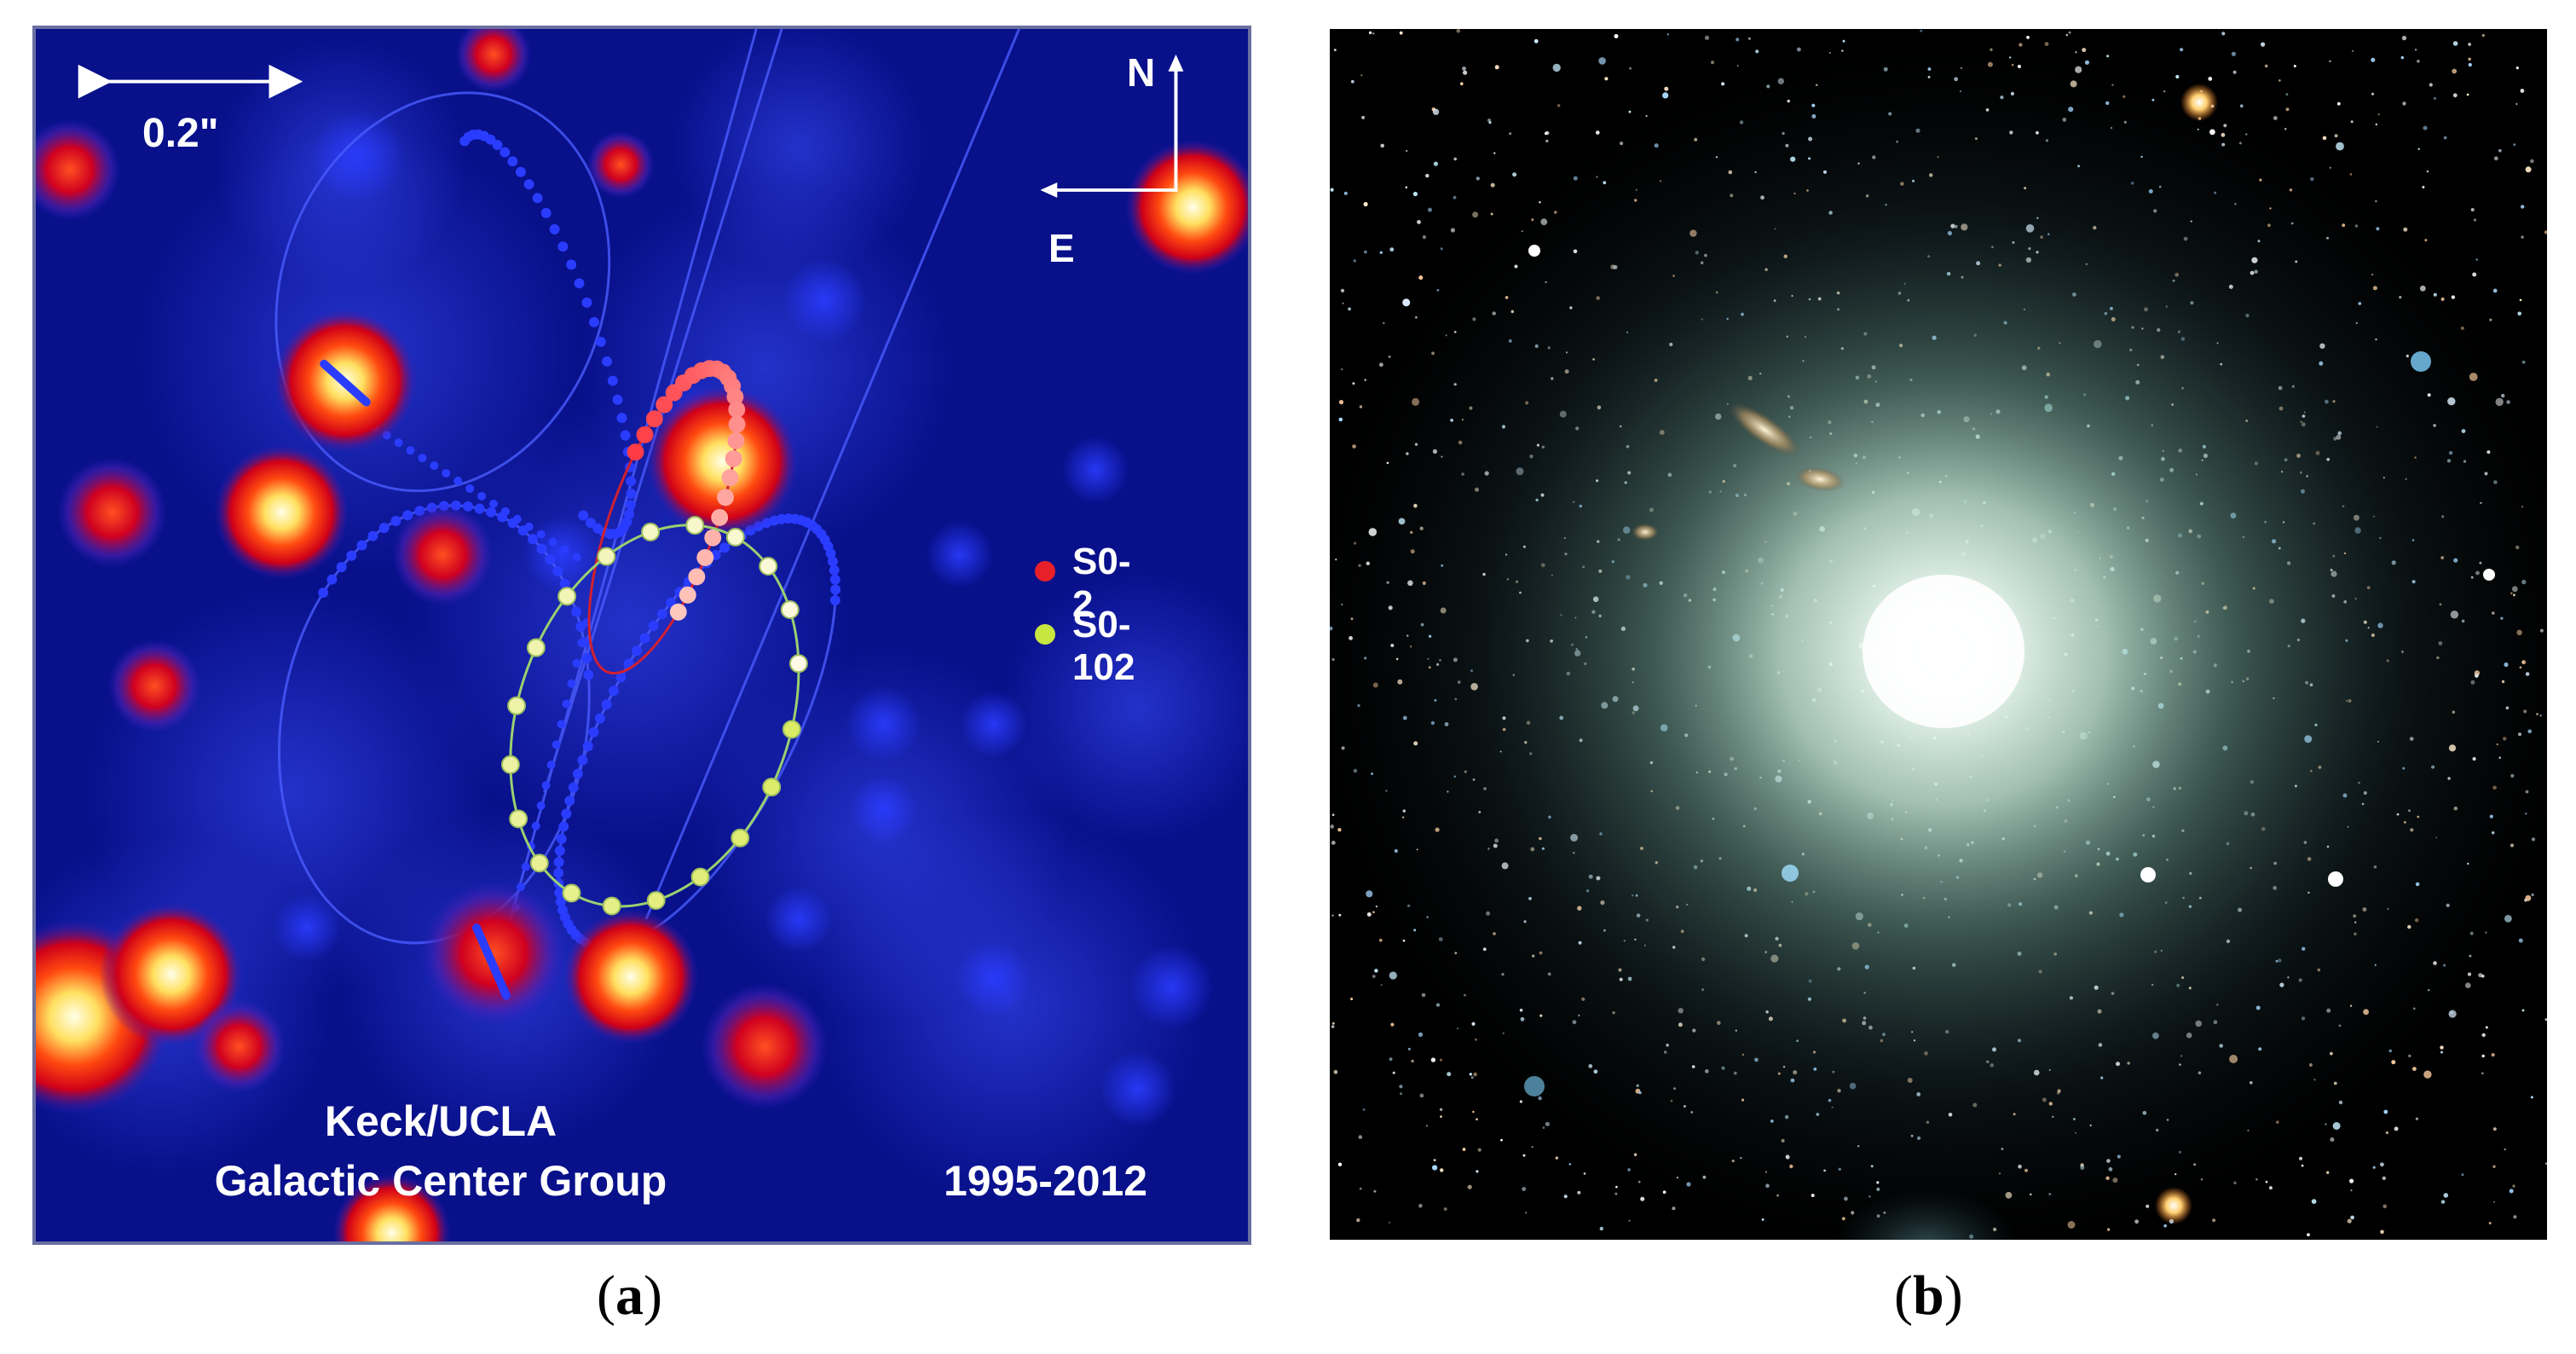 The width and height of the screenshot is (2576, 1354). I want to click on credit-line-1: Keck/UCLA, so click(440, 1121).